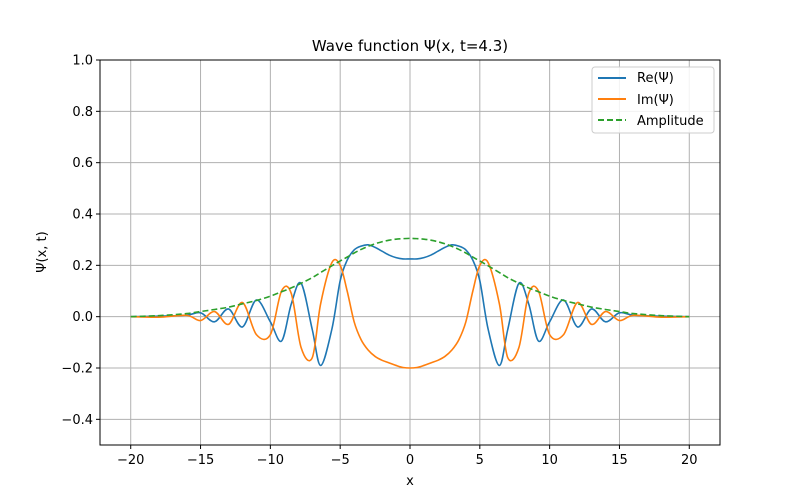 This screenshot has width=800, height=500. I want to click on y-tick-label: 0.2, so click(82, 266).